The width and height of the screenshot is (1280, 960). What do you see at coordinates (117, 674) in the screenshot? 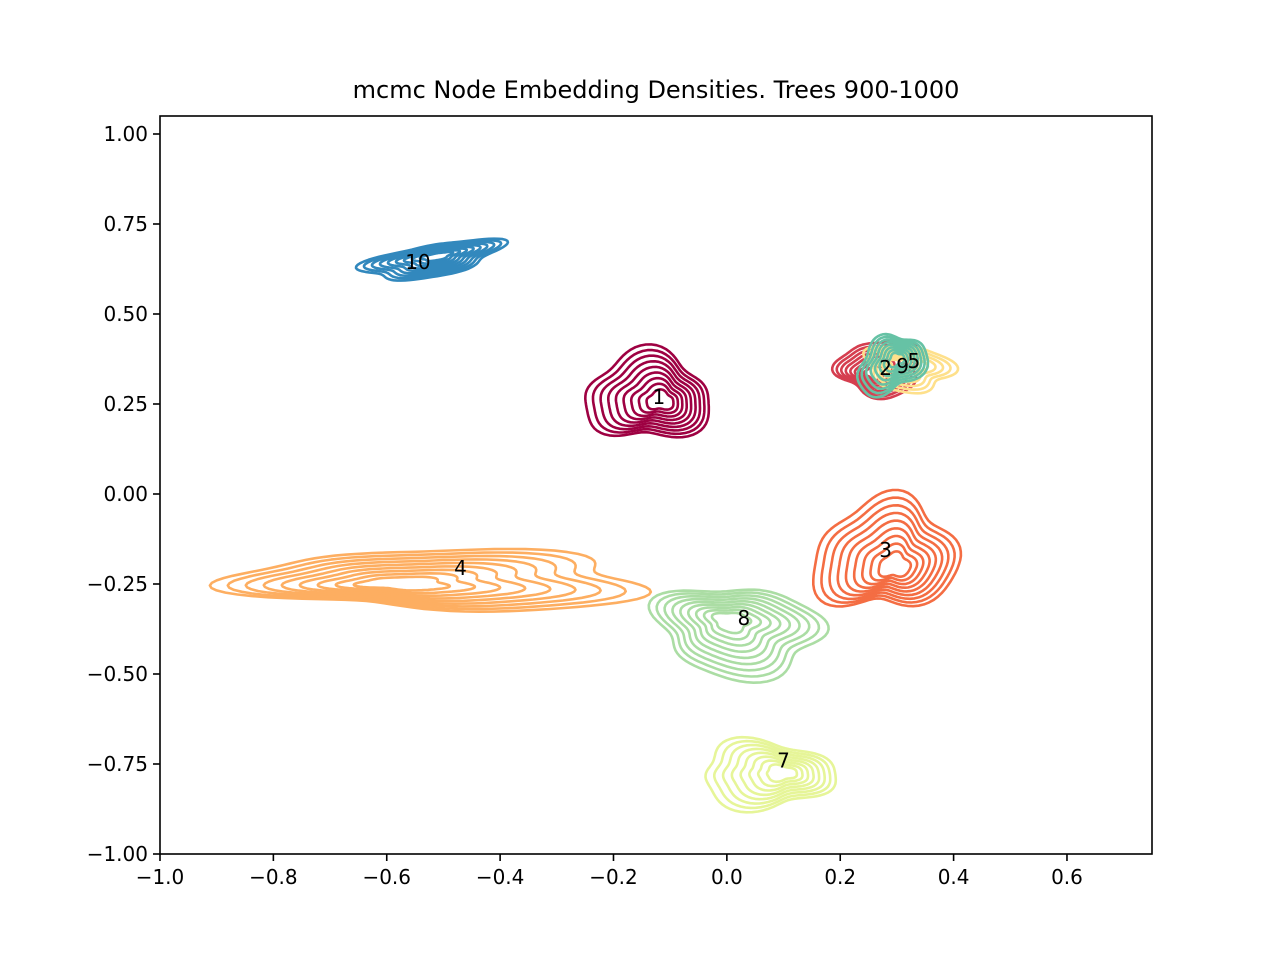
I see `y-tick-label: −0.50` at bounding box center [117, 674].